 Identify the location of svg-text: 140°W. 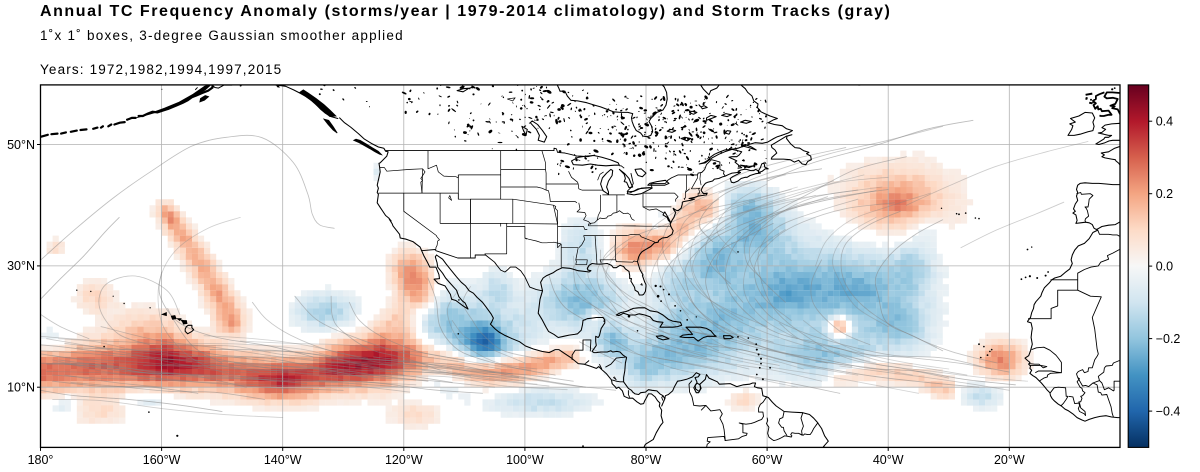
(283, 460).